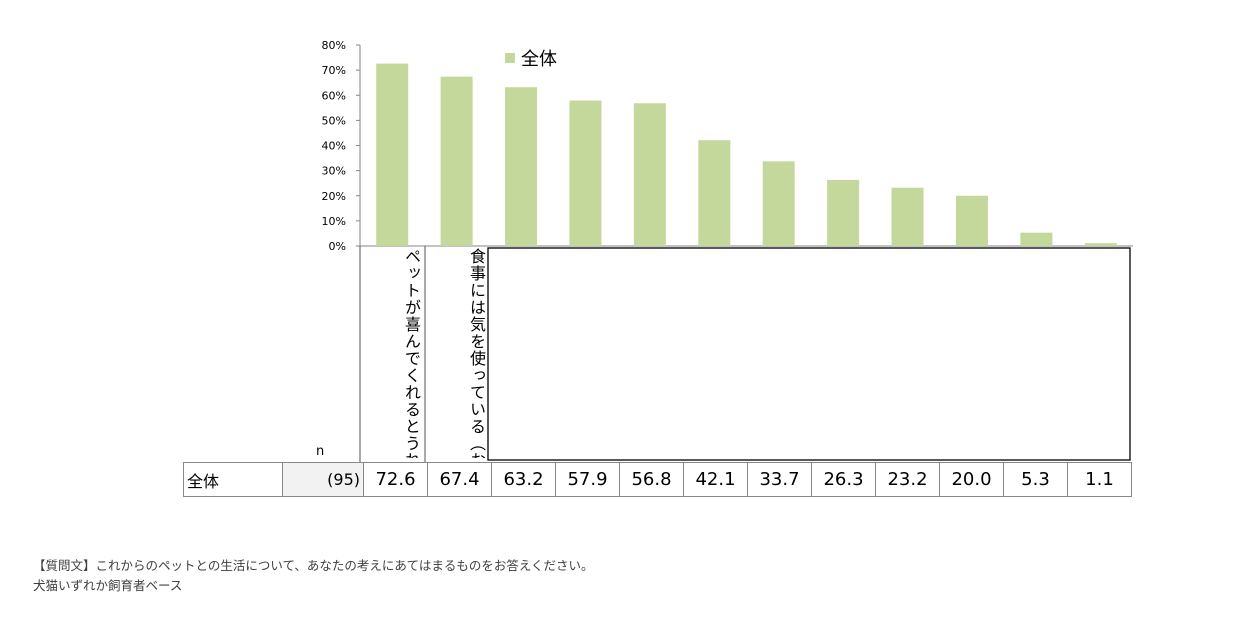  I want to click on y-tick-label: 40%, so click(334, 146).